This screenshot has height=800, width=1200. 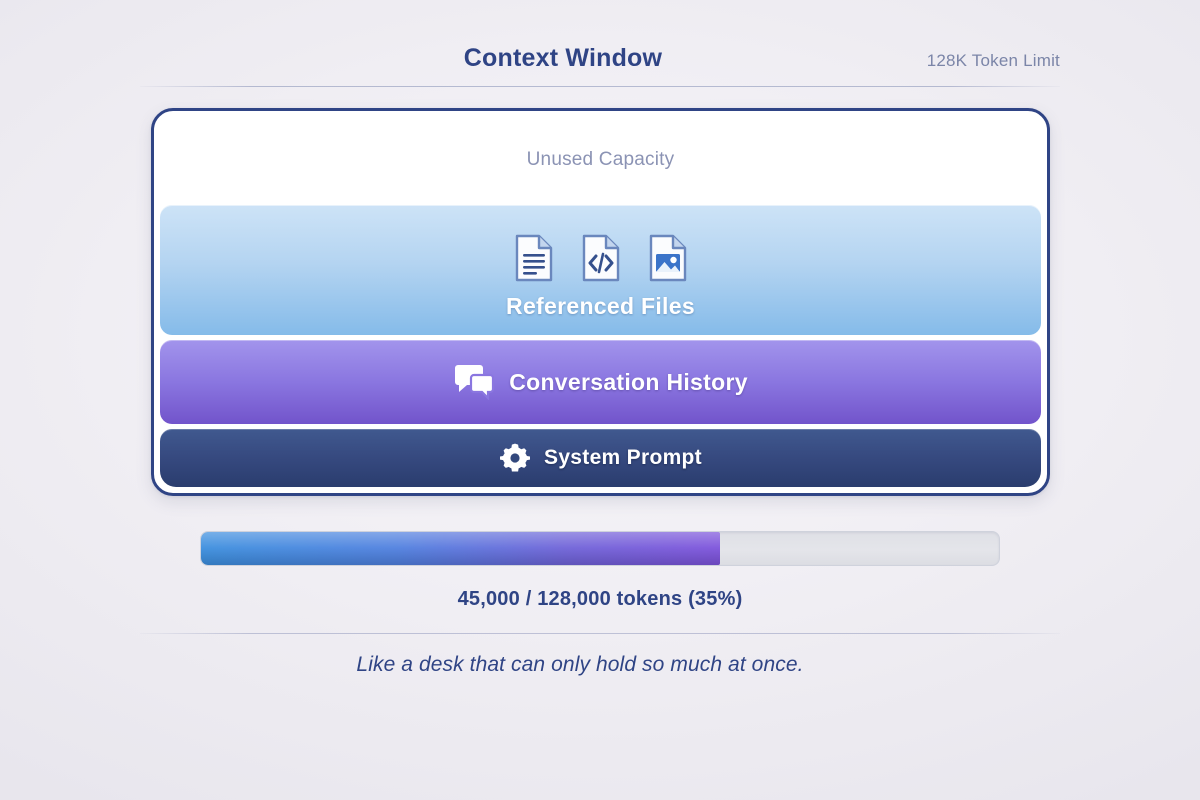 I want to click on file-icon-group, so click(x=601, y=258).